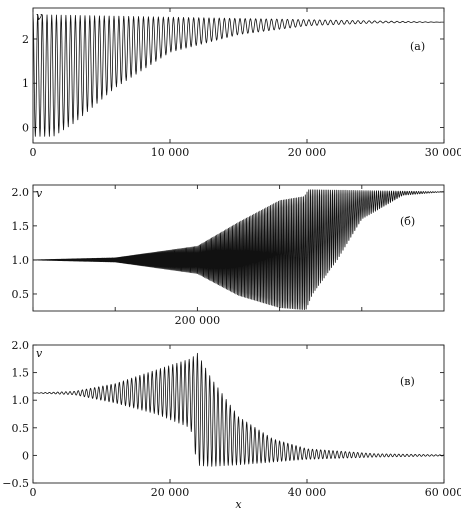  What do you see at coordinates (417, 46) in the screenshot?
I see `panel-label: (а)` at bounding box center [417, 46].